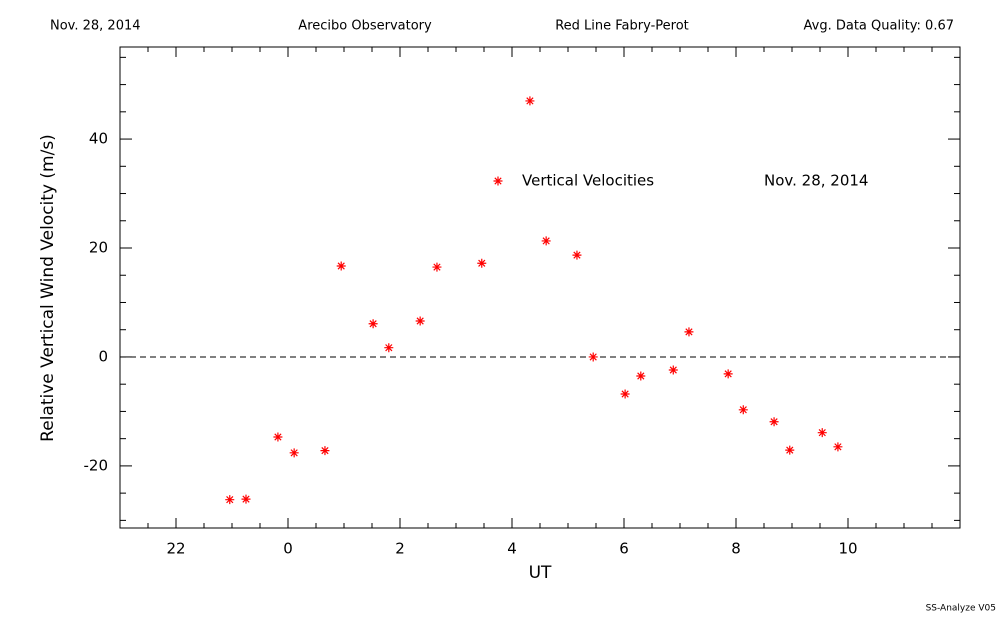 The width and height of the screenshot is (1000, 625). What do you see at coordinates (103, 356) in the screenshot?
I see `y-tick-label: 0` at bounding box center [103, 356].